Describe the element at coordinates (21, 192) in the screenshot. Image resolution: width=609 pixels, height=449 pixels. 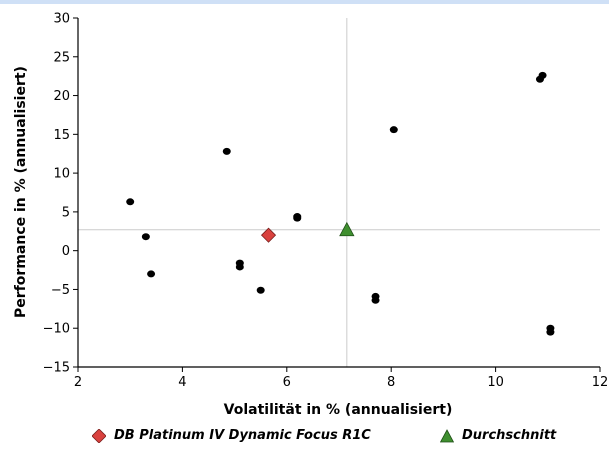
I see `y-axis-label: Performance in % (annualisiert)` at that location.